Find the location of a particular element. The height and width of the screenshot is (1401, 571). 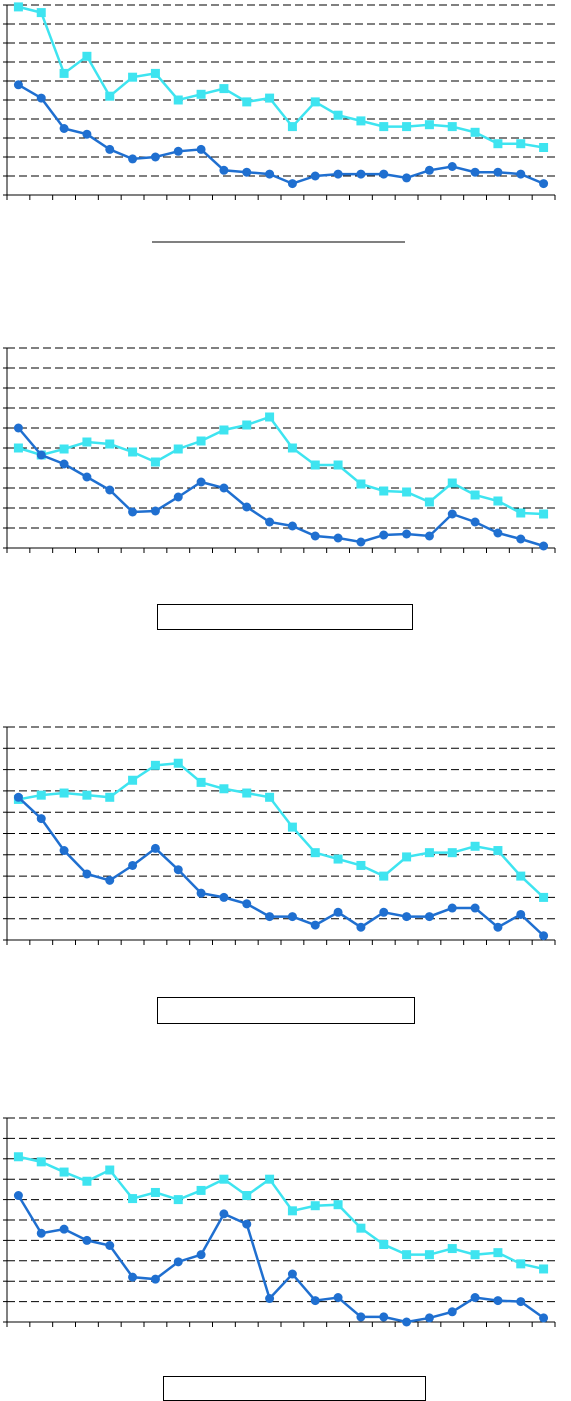

series-line is located at coordinates (281, 77).